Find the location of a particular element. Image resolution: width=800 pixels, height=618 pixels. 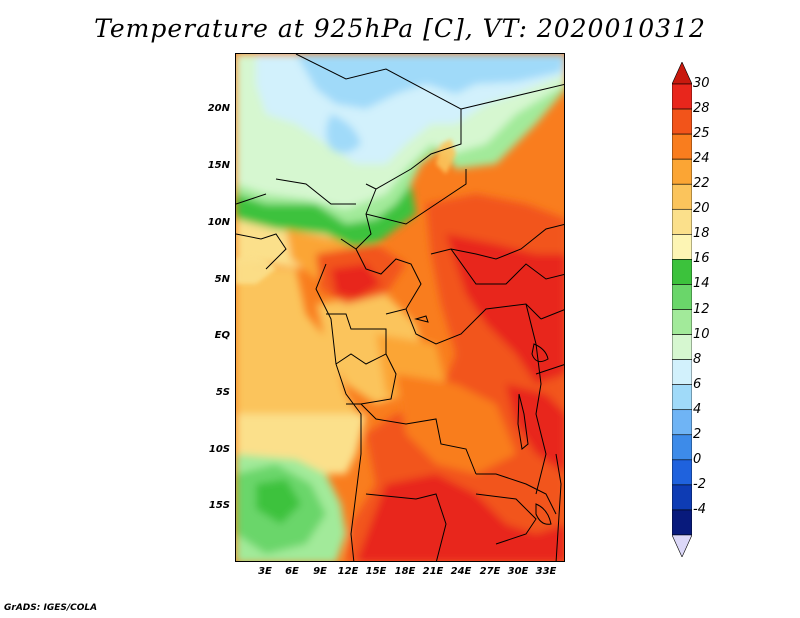

lon-label-33e: 33E is located at coordinates (546, 571).